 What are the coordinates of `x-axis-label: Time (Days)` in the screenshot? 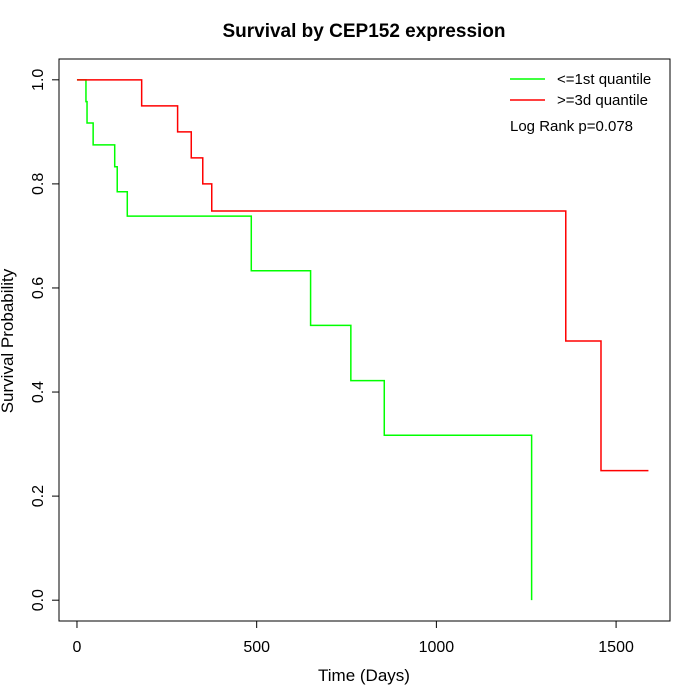 It's located at (364, 675).